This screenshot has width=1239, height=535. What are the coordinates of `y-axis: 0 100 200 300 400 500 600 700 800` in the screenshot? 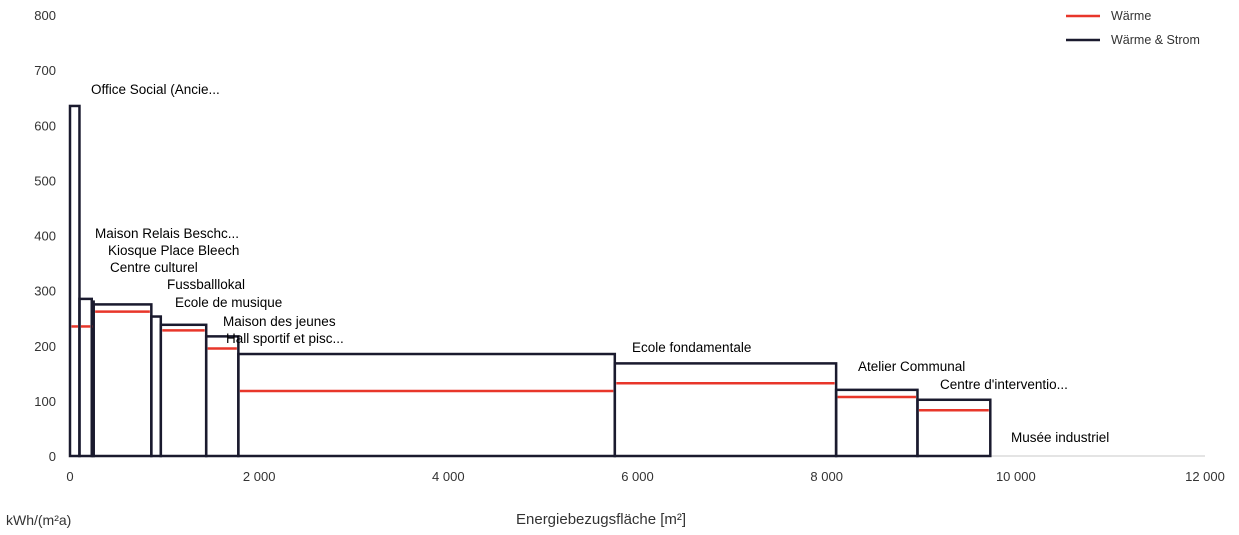 It's located at (45, 236).